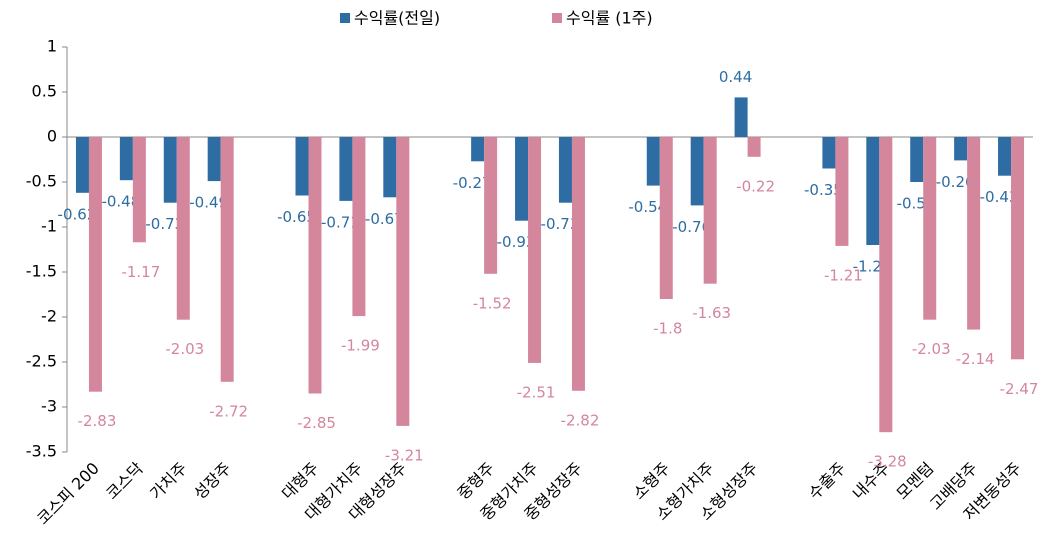  What do you see at coordinates (823, 190) in the screenshot?
I see `data-label: -0.35` at bounding box center [823, 190].